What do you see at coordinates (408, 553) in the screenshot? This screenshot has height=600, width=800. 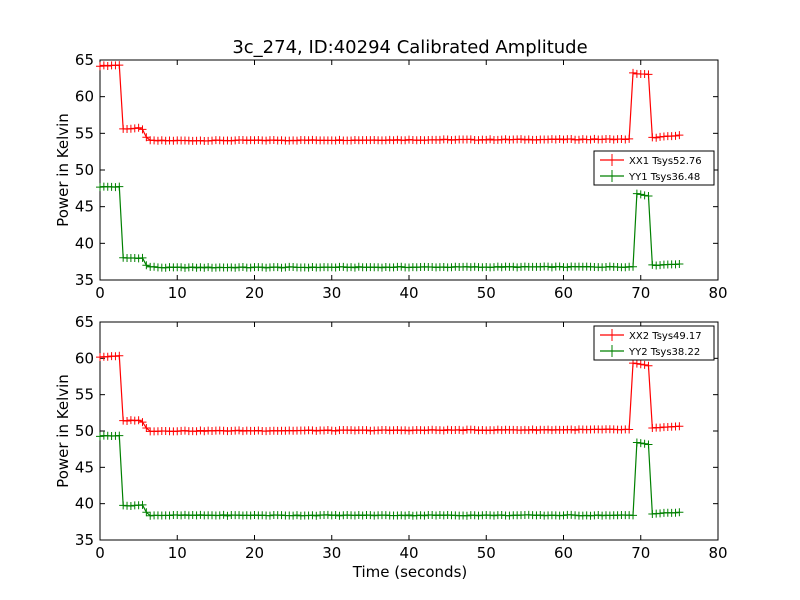 I see `x-tick-label: 40` at bounding box center [408, 553].